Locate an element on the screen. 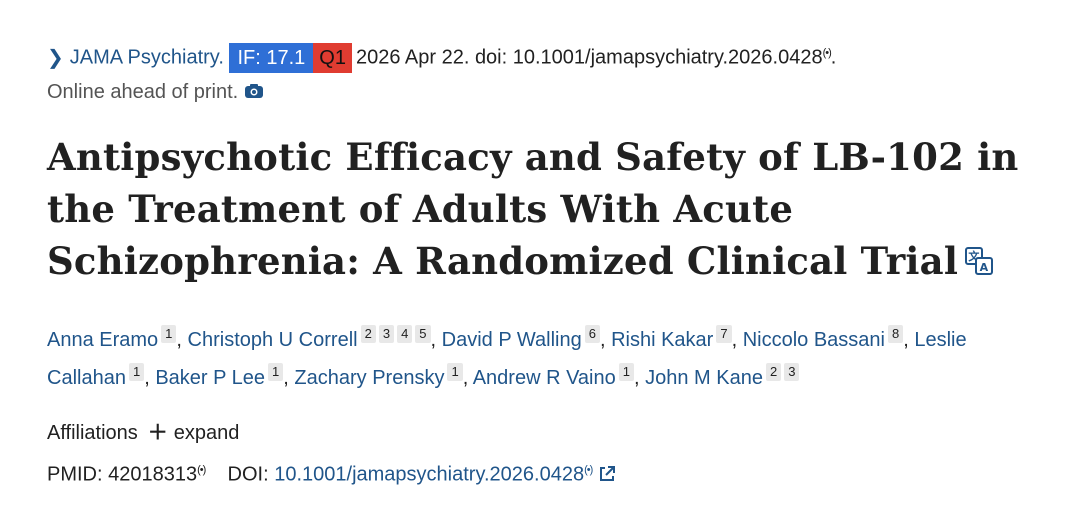  author-item: John M Kane 2 3 is located at coordinates (722, 375).